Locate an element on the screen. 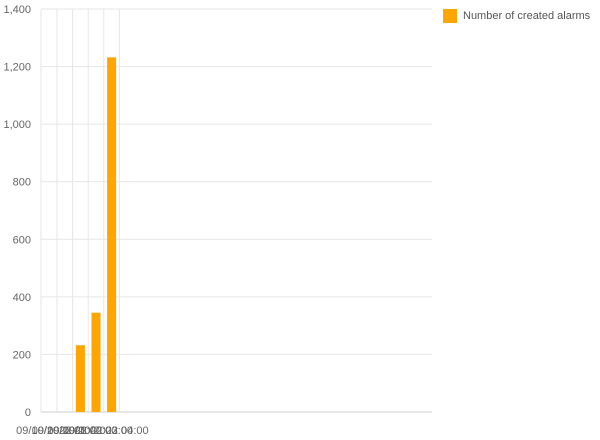 This screenshot has width=600, height=440. y-tick-label: 600 is located at coordinates (22, 240).